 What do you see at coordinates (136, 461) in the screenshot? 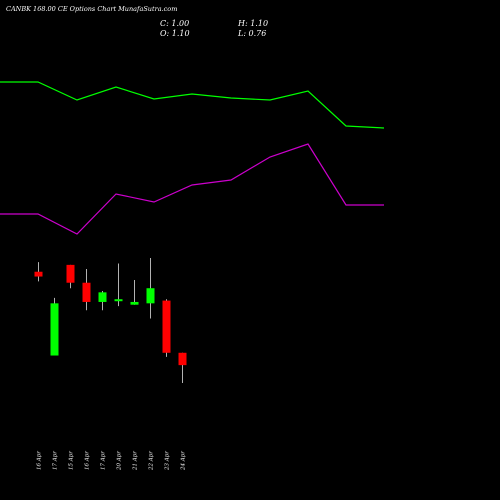
I see `x-tick-label: 21 Apr` at bounding box center [136, 461].